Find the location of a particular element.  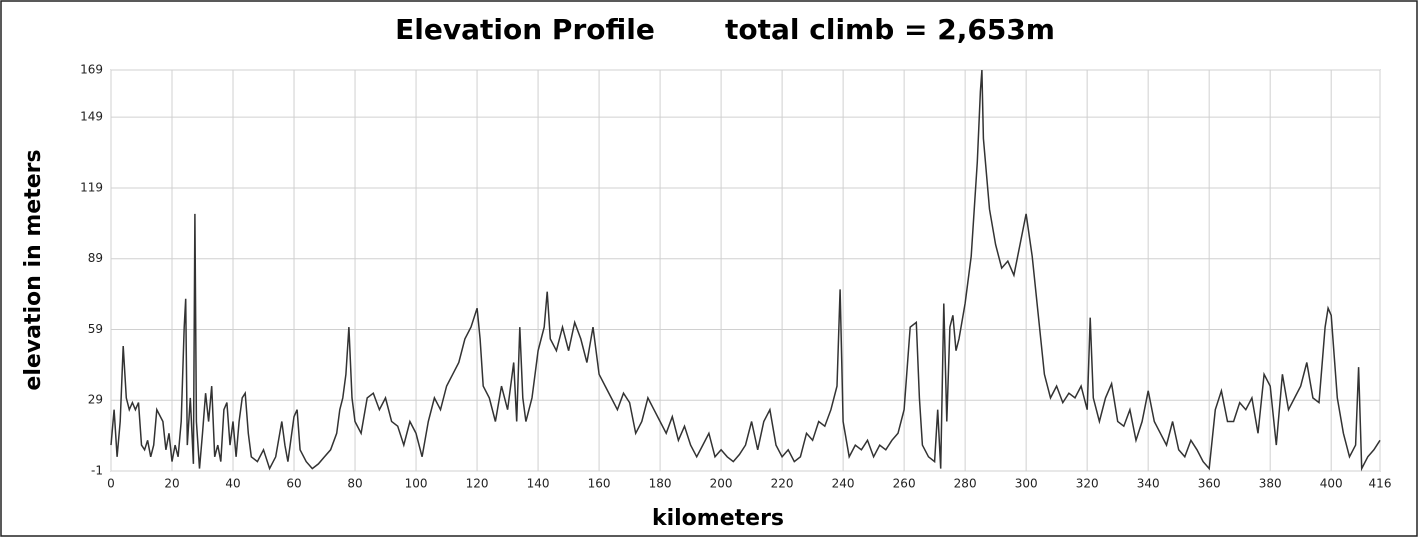

x-tick-label: 260 is located at coordinates (904, 484).